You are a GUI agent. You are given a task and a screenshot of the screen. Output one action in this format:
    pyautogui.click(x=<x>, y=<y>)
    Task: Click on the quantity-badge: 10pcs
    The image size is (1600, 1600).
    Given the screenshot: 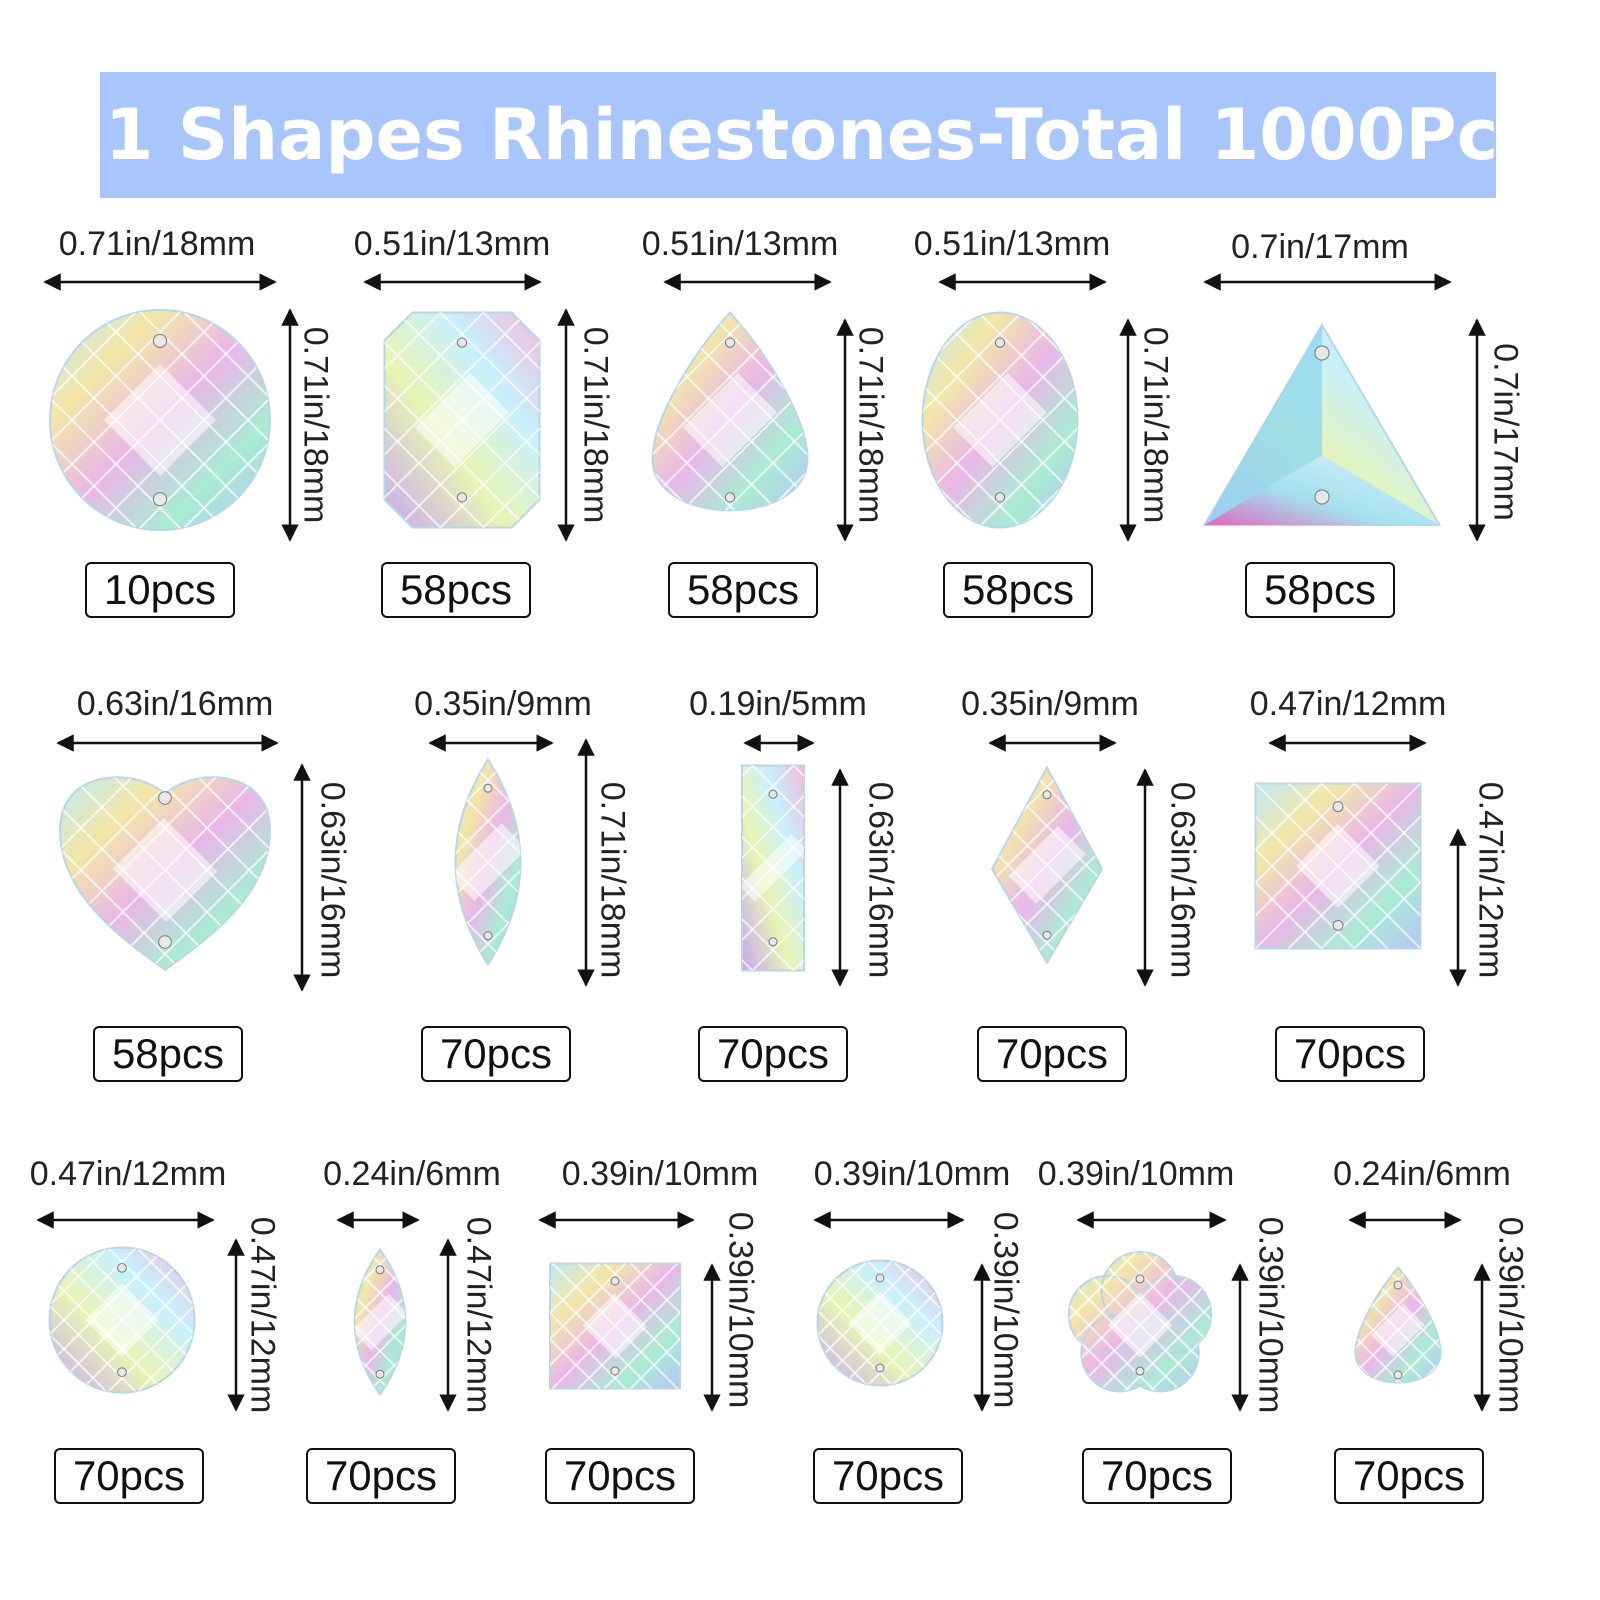 What is the action you would take?
    pyautogui.click(x=160, y=590)
    